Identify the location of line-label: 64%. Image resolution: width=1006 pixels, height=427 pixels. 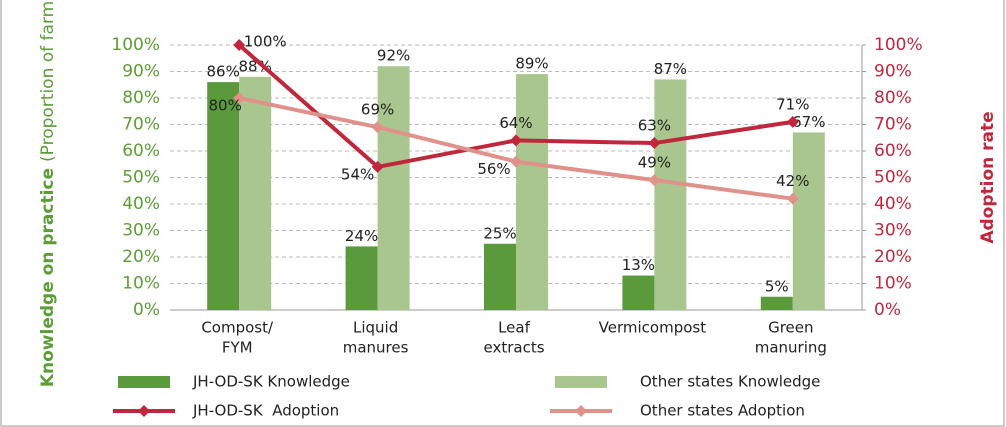
(515, 123).